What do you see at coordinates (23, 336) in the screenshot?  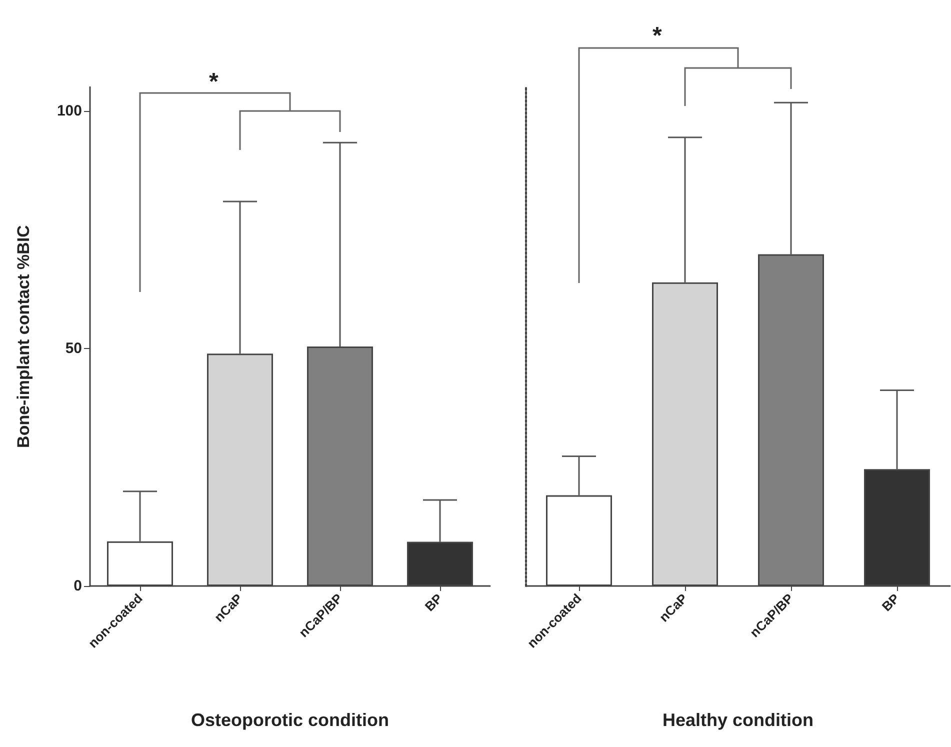 I see `y-axis-title: Bone-implant contact %BIC` at bounding box center [23, 336].